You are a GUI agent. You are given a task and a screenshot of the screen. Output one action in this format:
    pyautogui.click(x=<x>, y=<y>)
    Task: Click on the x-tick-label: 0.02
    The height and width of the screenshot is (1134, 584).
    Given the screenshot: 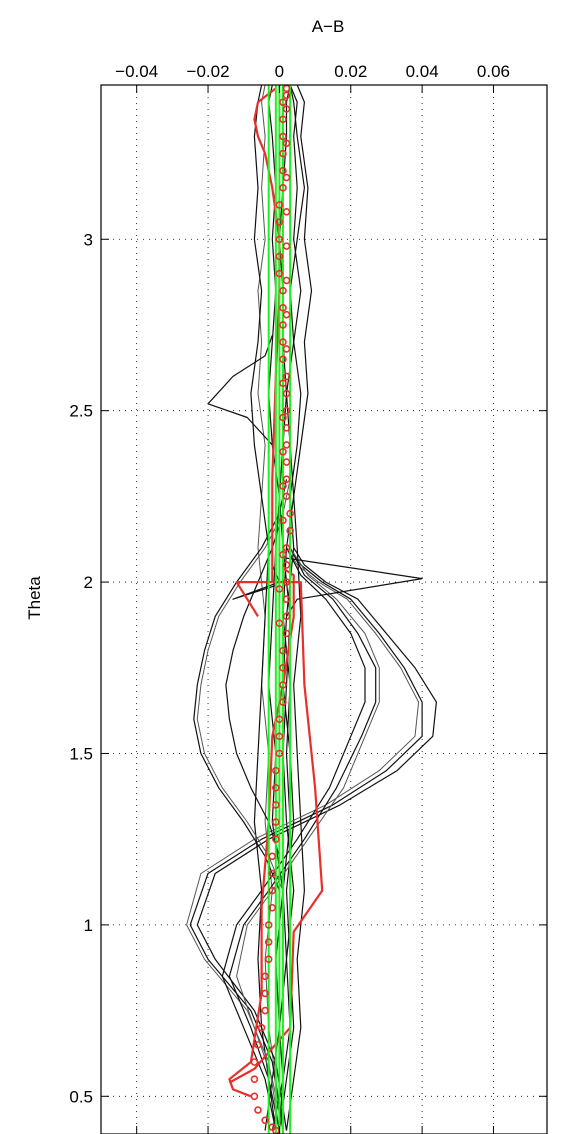 What is the action you would take?
    pyautogui.click(x=350, y=71)
    